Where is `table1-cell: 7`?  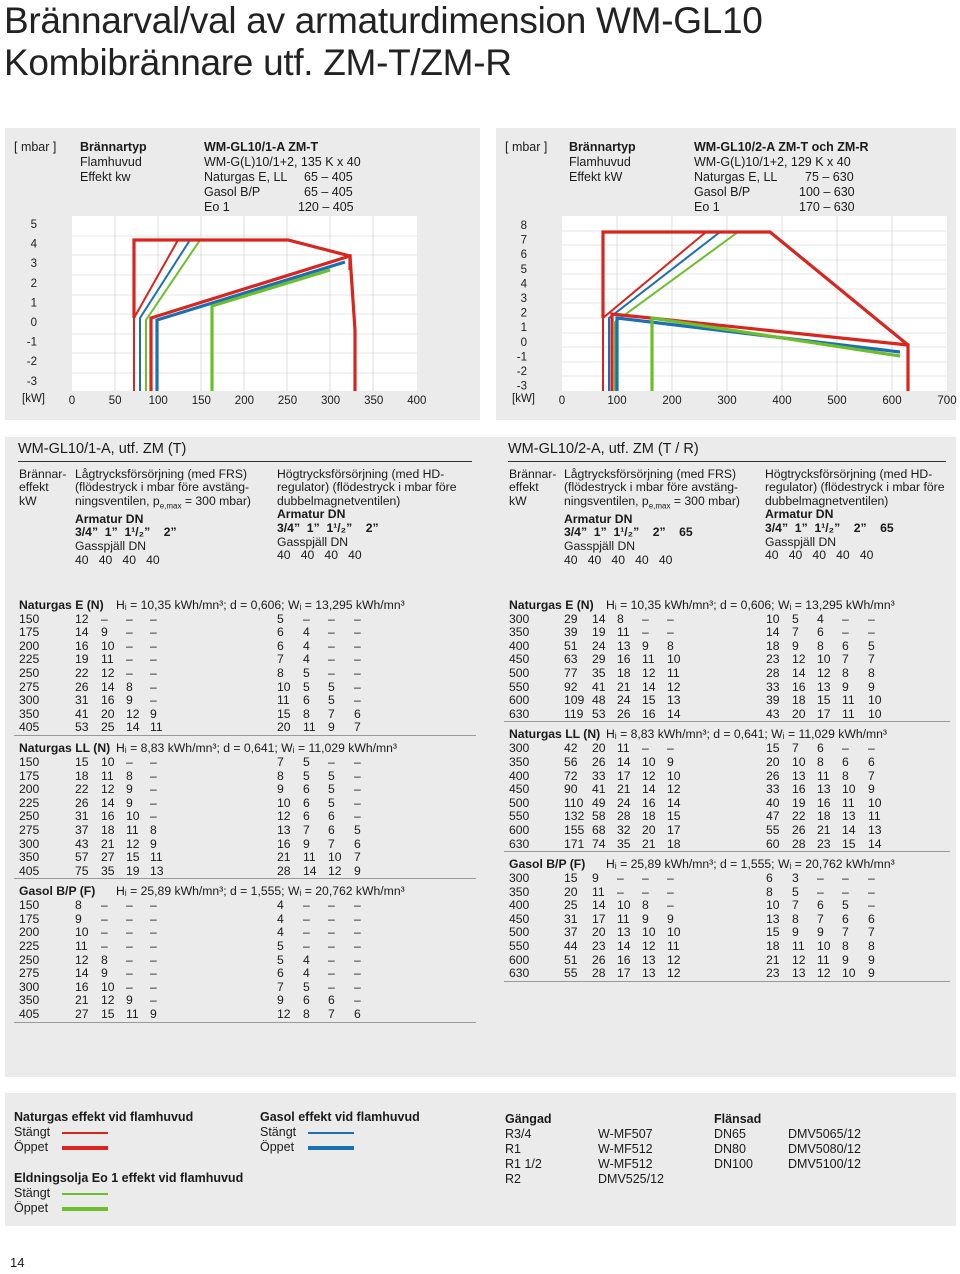 table1-cell: 7 is located at coordinates (280, 659).